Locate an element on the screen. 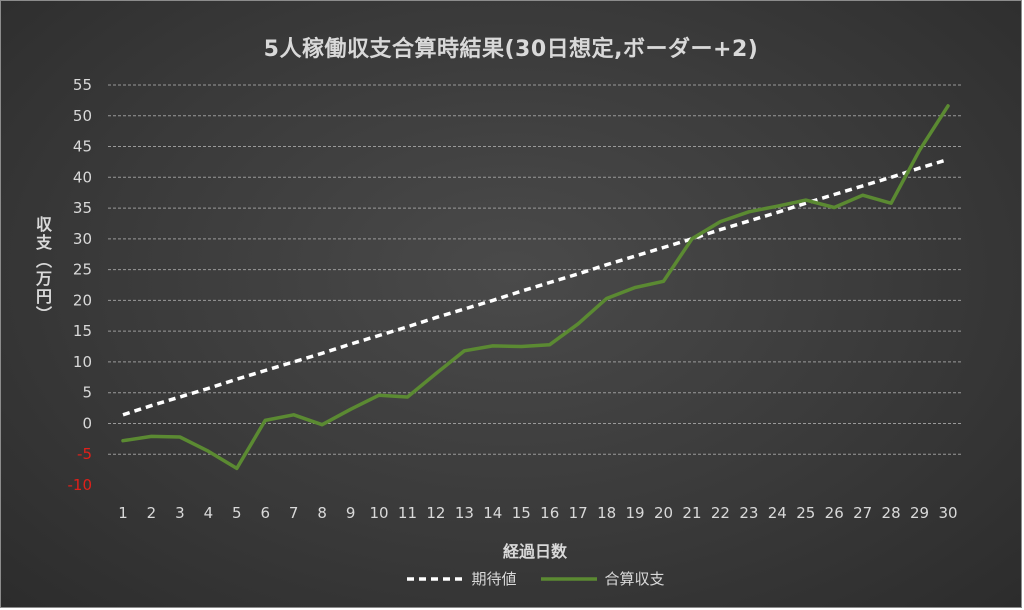  x-tick-label: 28 is located at coordinates (891, 513).